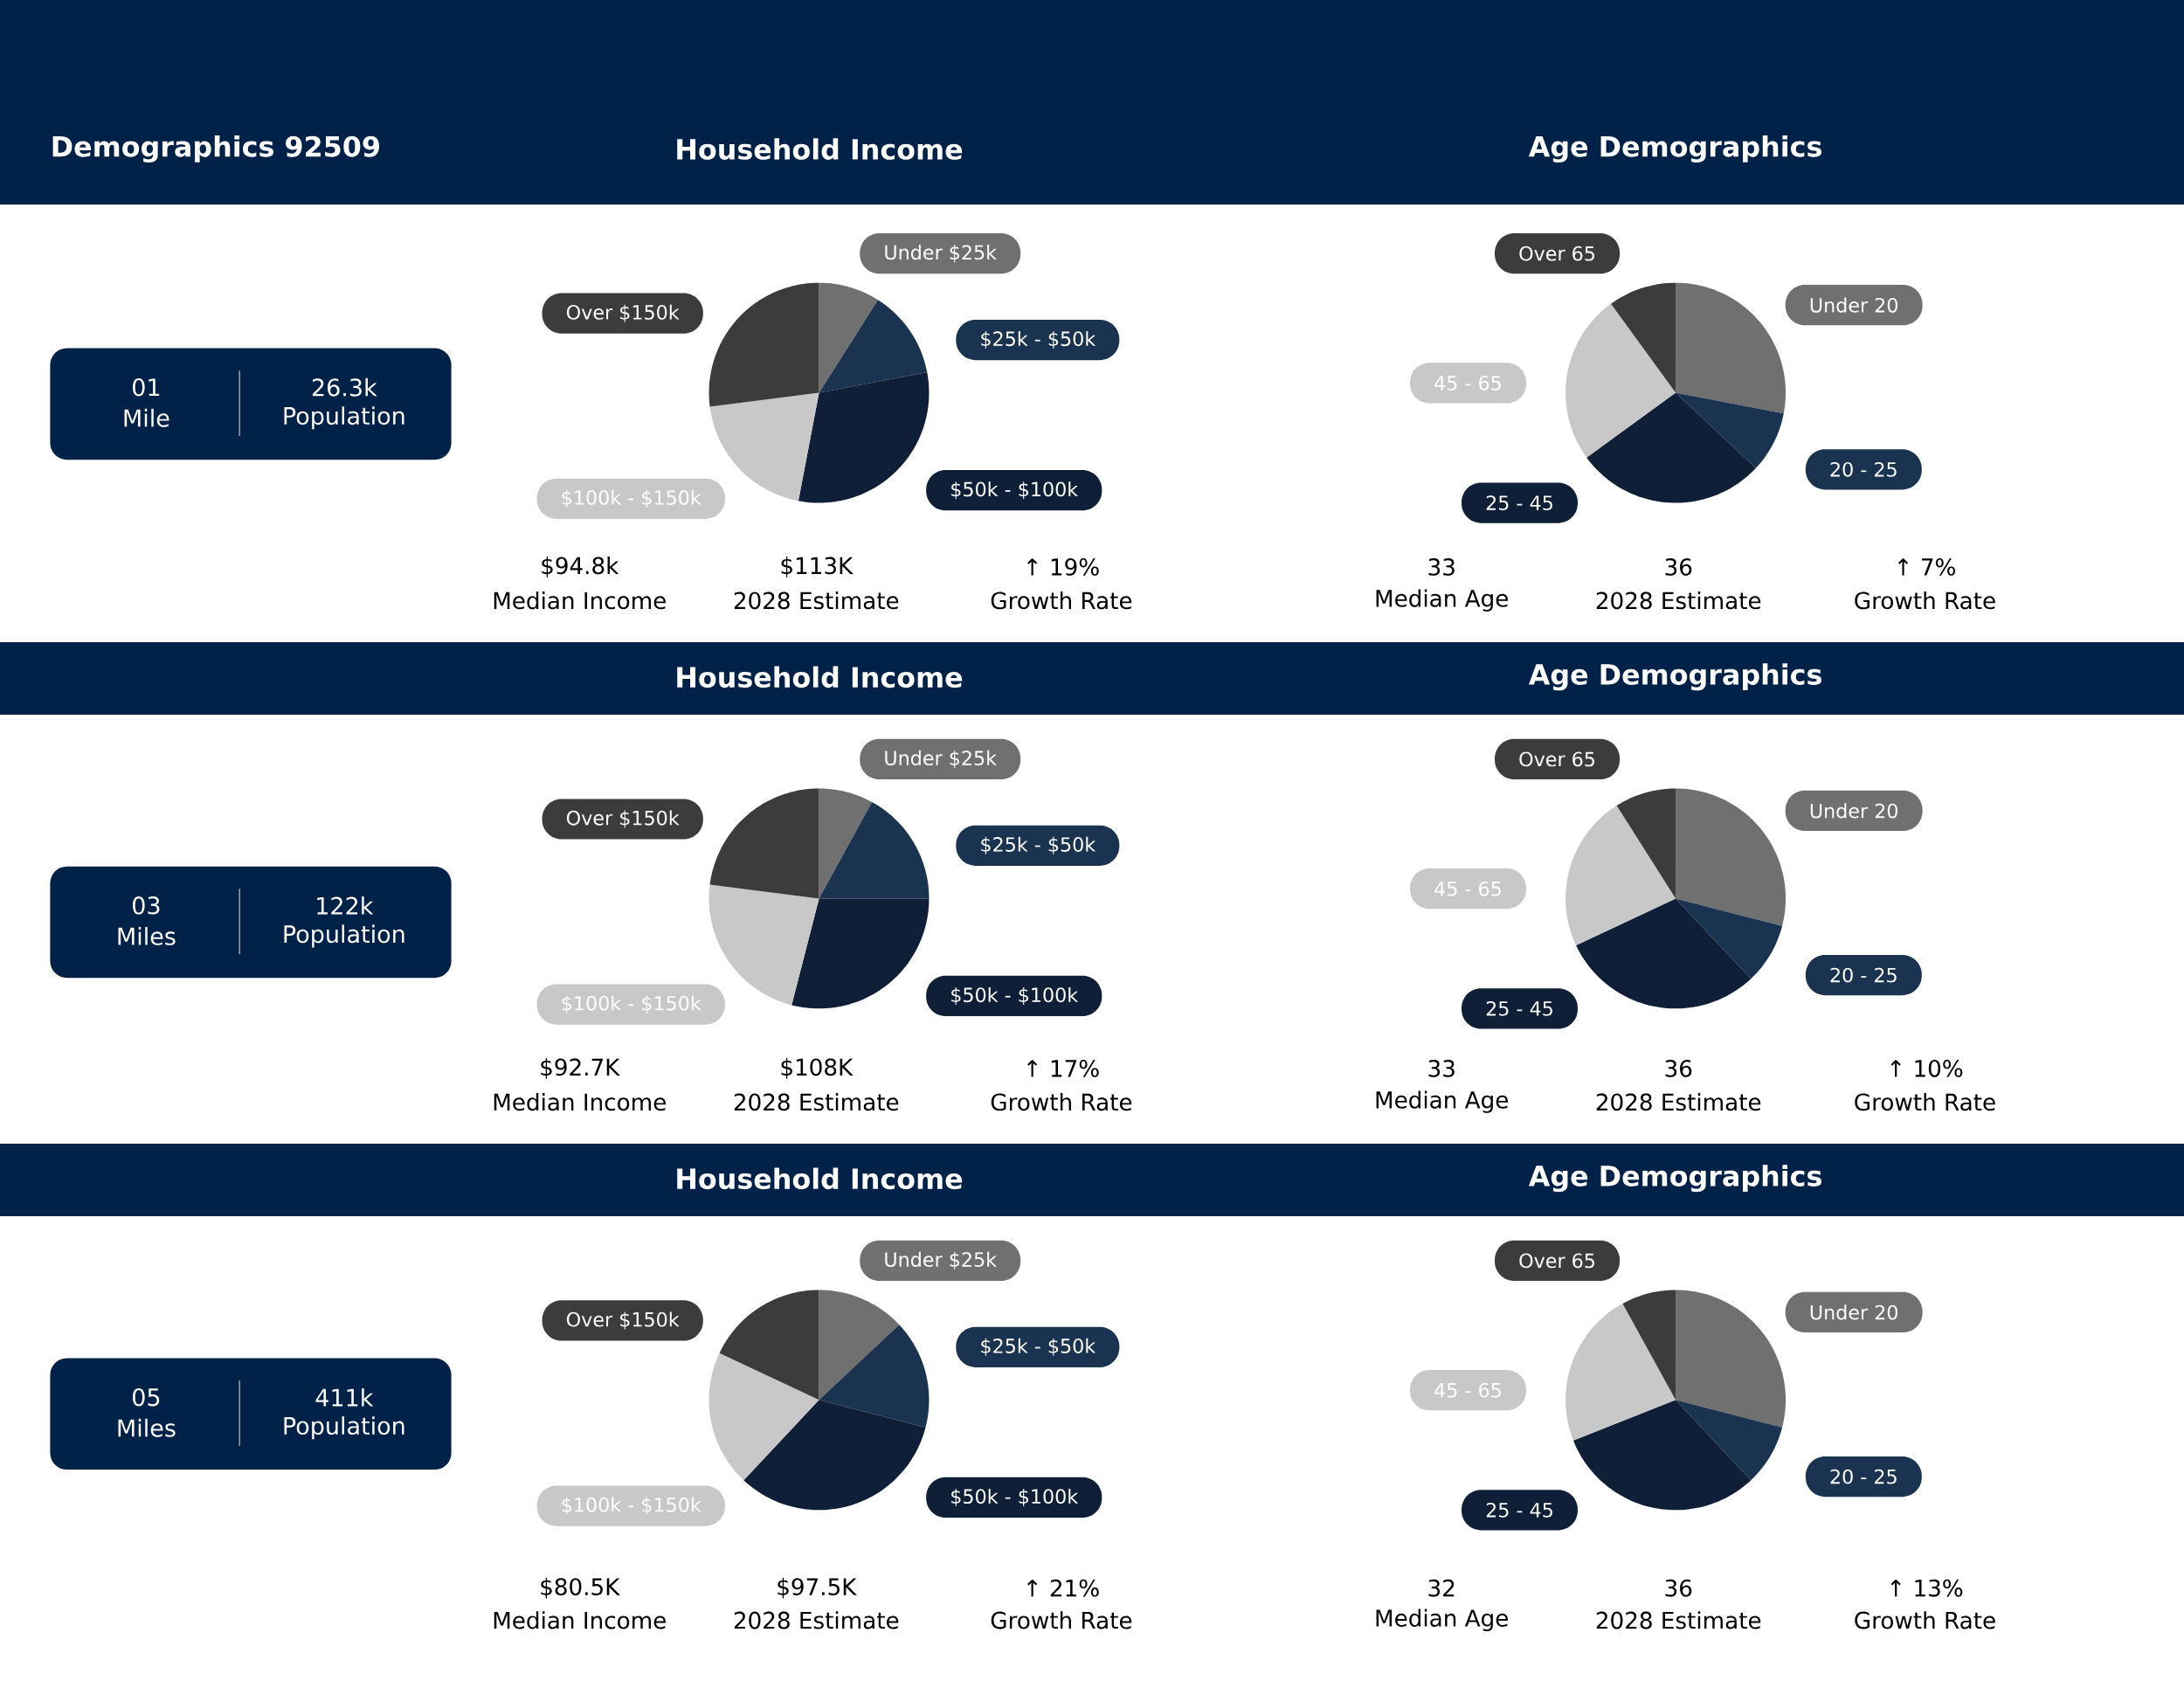  I want to click on text: $108K, so click(817, 1068).